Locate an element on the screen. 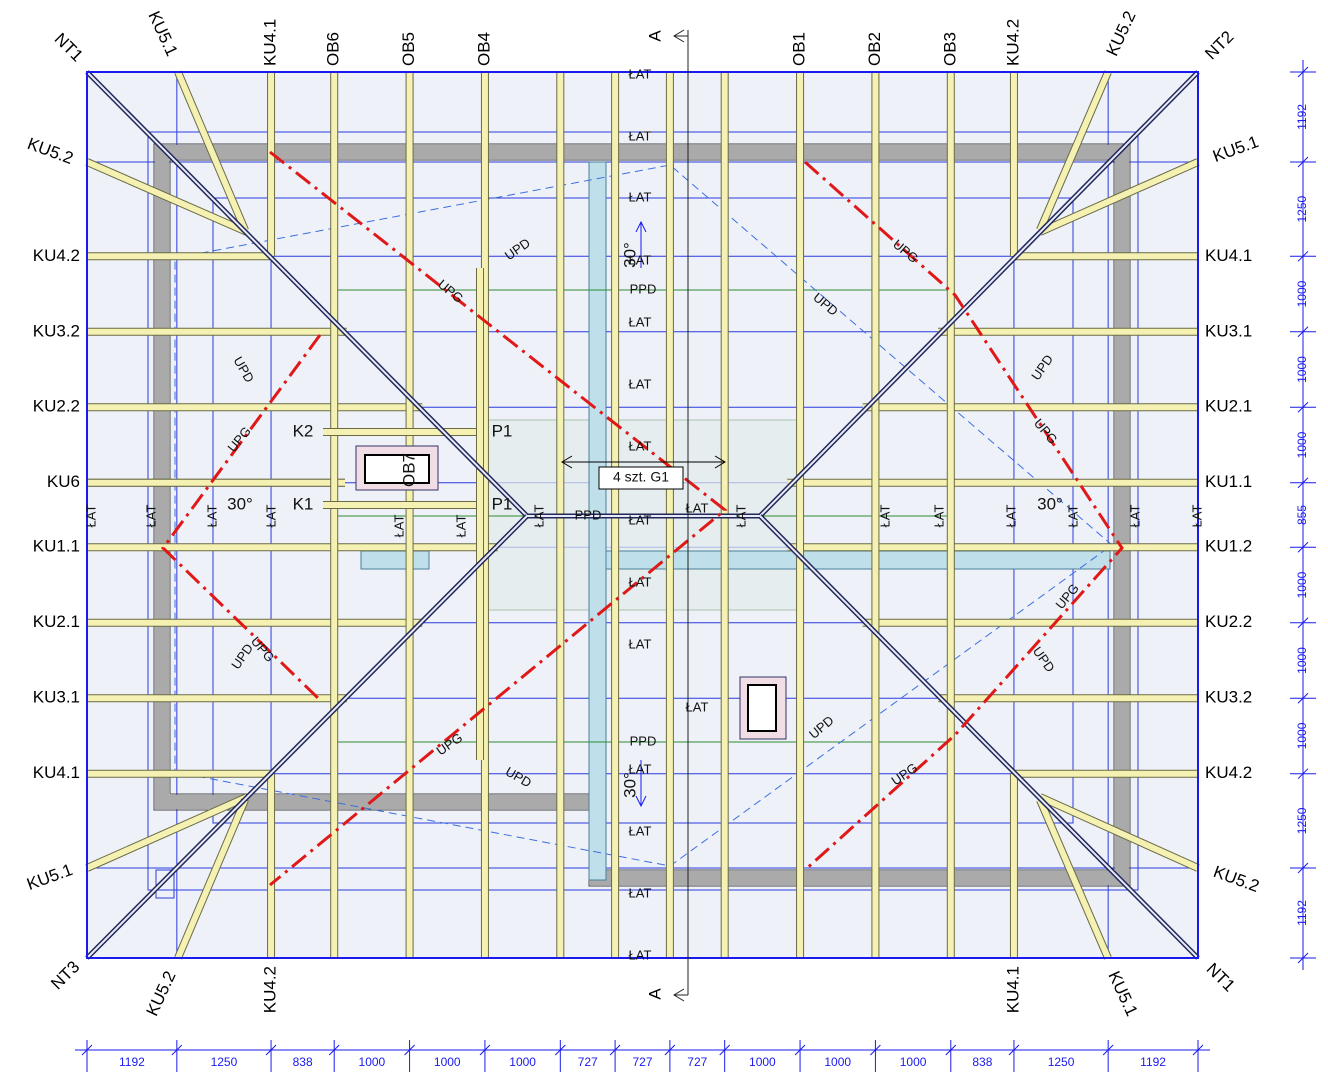  bottom-label: KU4.2 is located at coordinates (270, 989).